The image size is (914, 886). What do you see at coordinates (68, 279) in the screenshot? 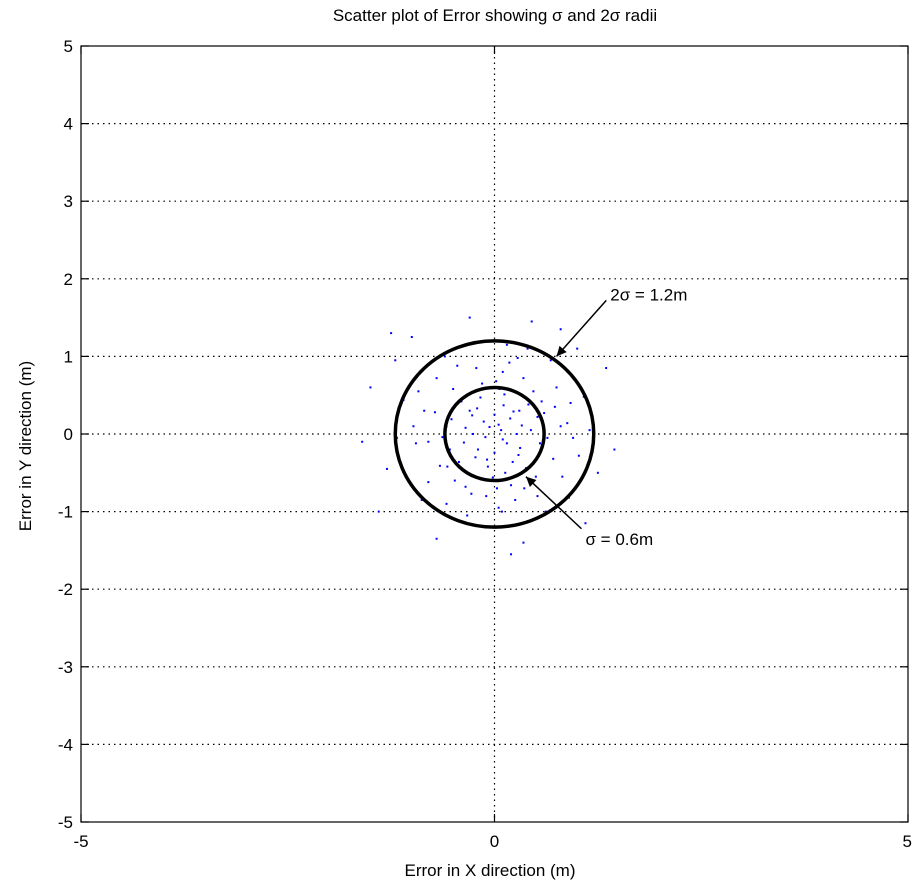
I see `y-tick-label: 2` at bounding box center [68, 279].